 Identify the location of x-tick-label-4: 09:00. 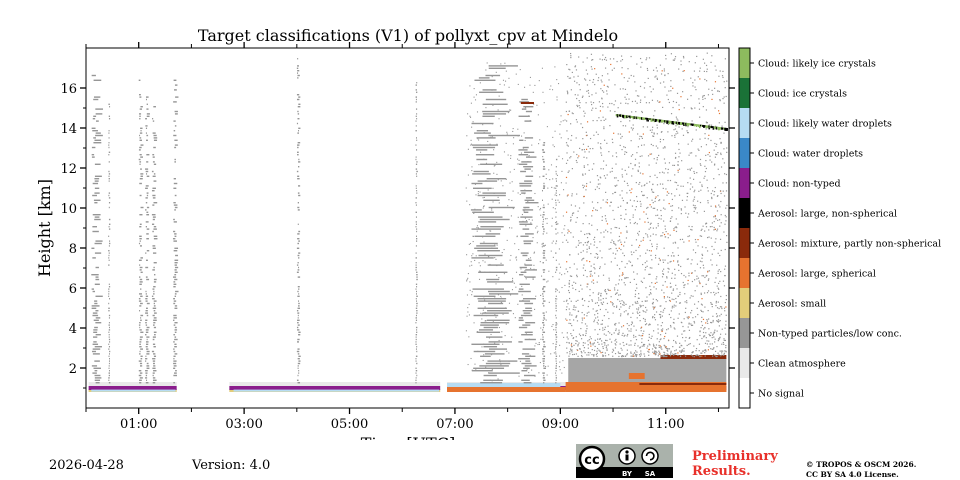
(560, 424).